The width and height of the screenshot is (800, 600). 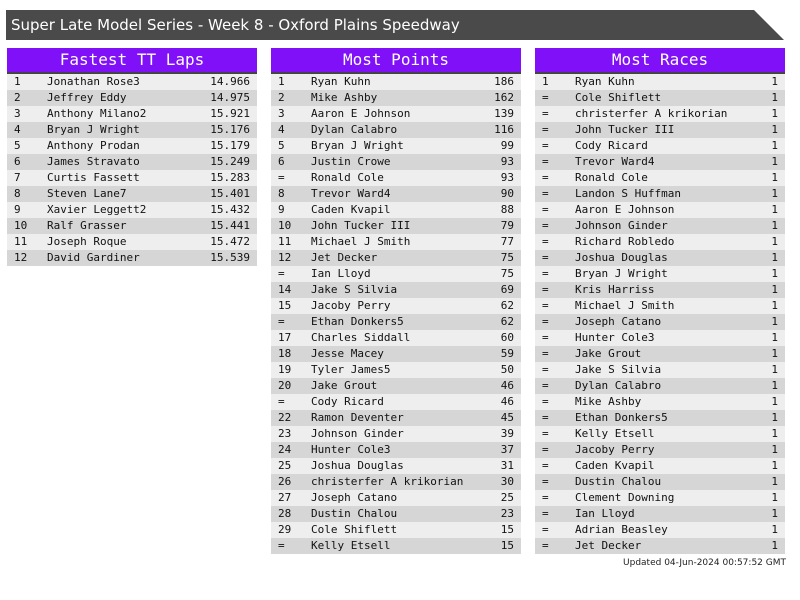 What do you see at coordinates (93, 81) in the screenshot?
I see `row-driver-name: Jonathan Rose3` at bounding box center [93, 81].